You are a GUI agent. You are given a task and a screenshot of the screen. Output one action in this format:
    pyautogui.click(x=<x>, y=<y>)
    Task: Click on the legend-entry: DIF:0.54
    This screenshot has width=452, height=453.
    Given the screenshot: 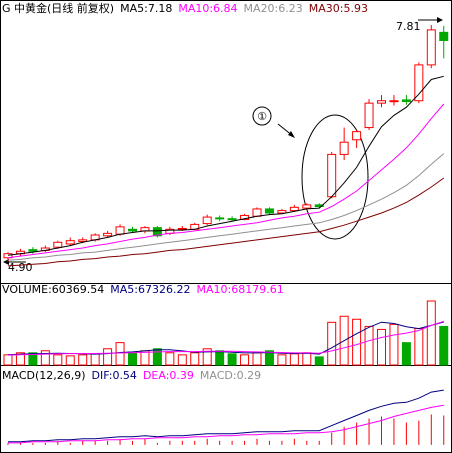 What is the action you would take?
    pyautogui.click(x=114, y=375)
    